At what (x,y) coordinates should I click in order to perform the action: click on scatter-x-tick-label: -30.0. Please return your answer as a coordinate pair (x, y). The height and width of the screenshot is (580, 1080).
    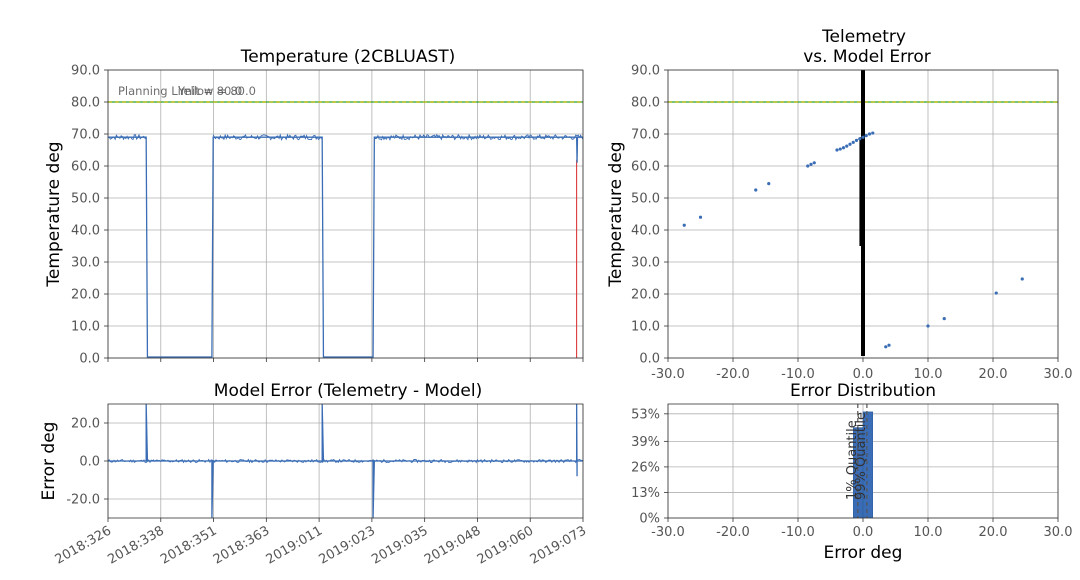
    Looking at the image, I should click on (668, 374).